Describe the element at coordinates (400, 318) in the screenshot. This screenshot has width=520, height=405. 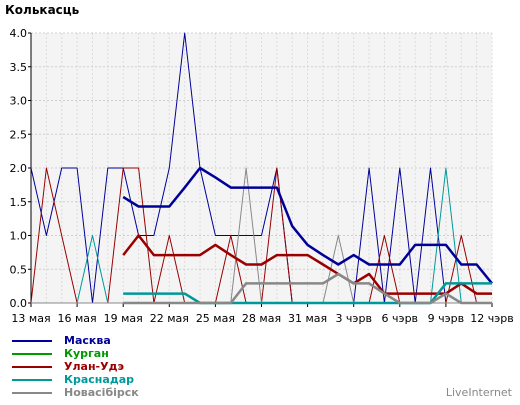
I see `x-tick-label: 6 чэрв` at that location.